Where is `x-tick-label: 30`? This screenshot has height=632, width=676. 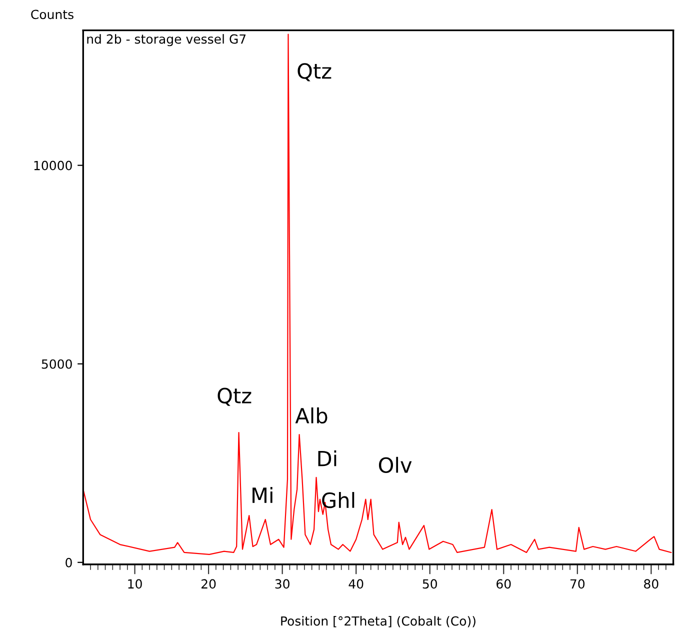
x-tick-label: 30 is located at coordinates (282, 584).